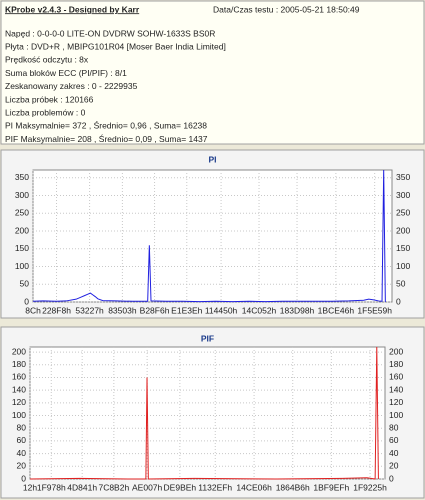 The width and height of the screenshot is (425, 500). Describe the element at coordinates (71, 86) in the screenshot. I see `info-line: Zeskanowany zakres : 0 - 2229935` at that location.